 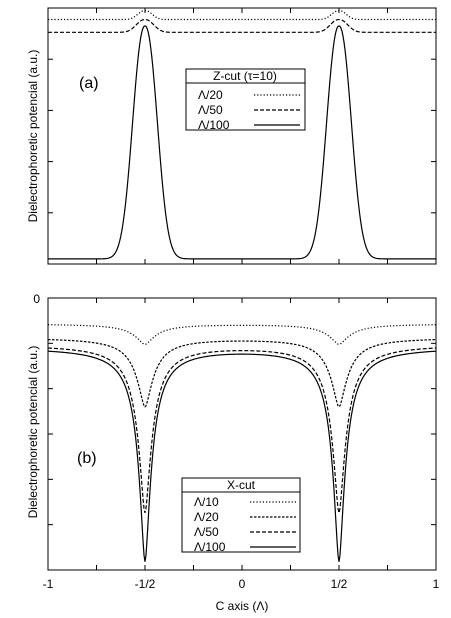 I want to click on panel-a-legend: Z-cut (τ=10) Λ/20Λ/50Λ/100, so click(x=245, y=100).